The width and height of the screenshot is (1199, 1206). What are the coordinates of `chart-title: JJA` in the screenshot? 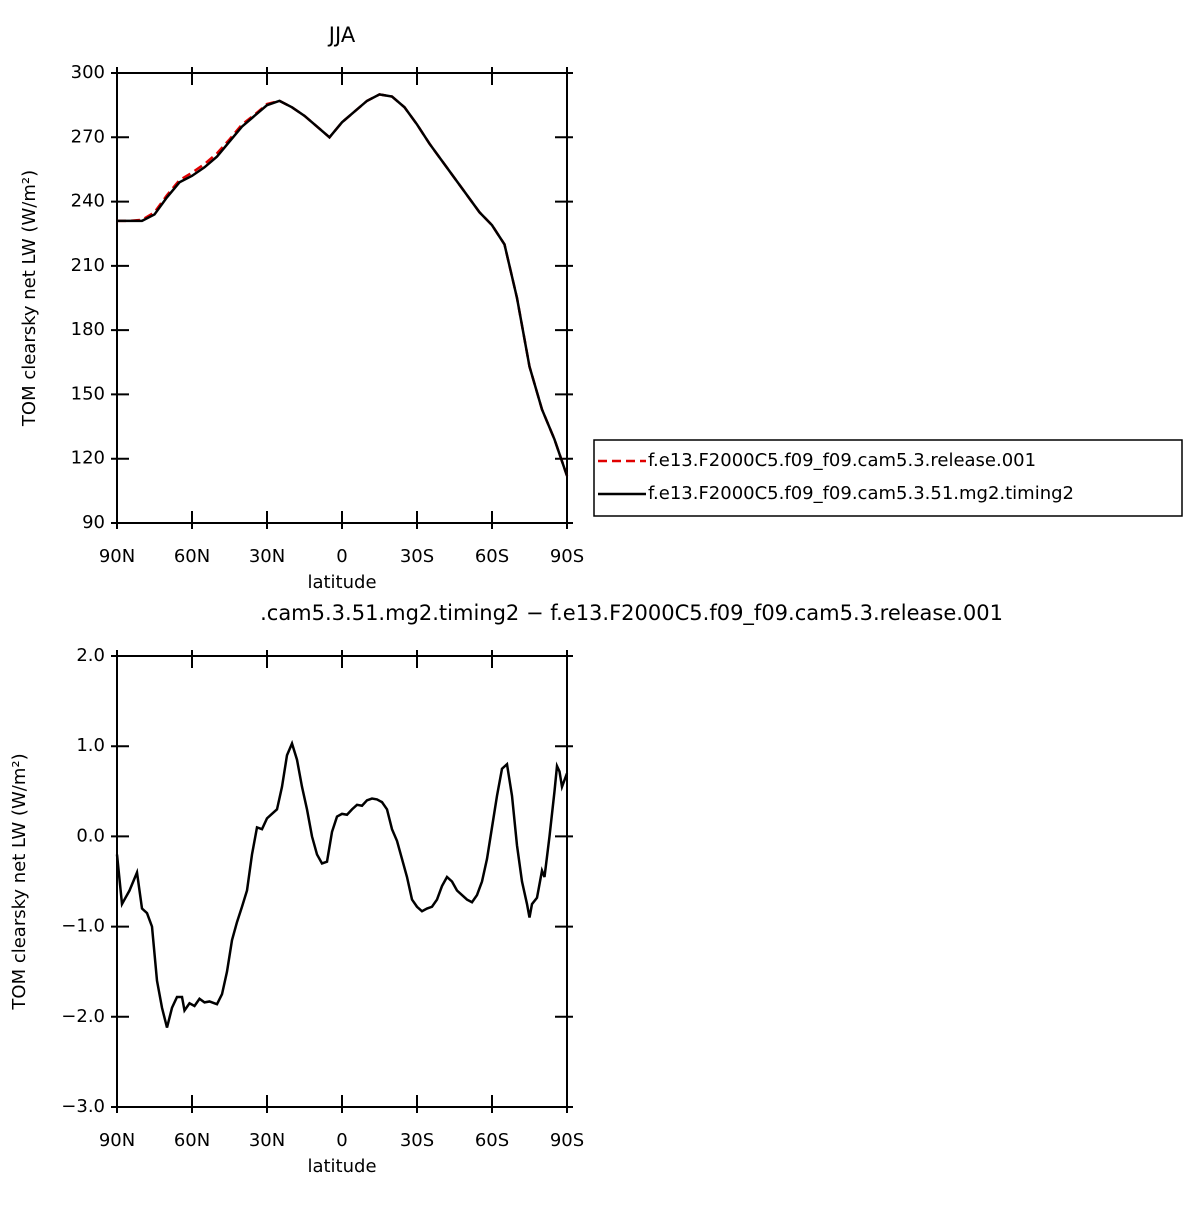 It's located at (341, 35).